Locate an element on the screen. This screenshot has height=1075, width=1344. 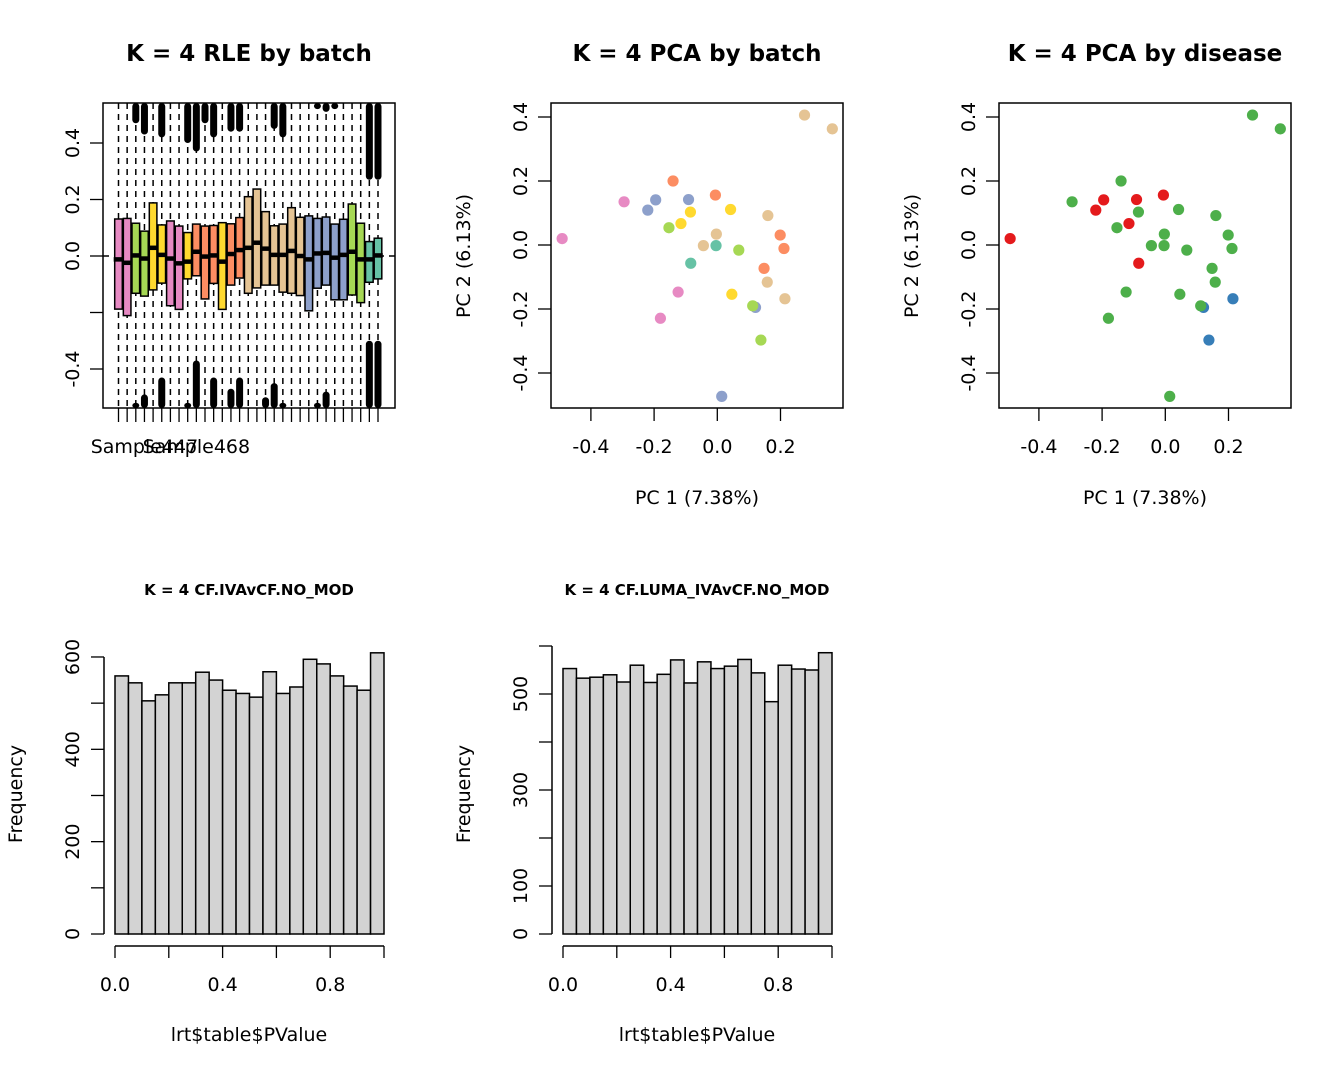
hist-luma-y-tick-label: 500 is located at coordinates (521, 694).